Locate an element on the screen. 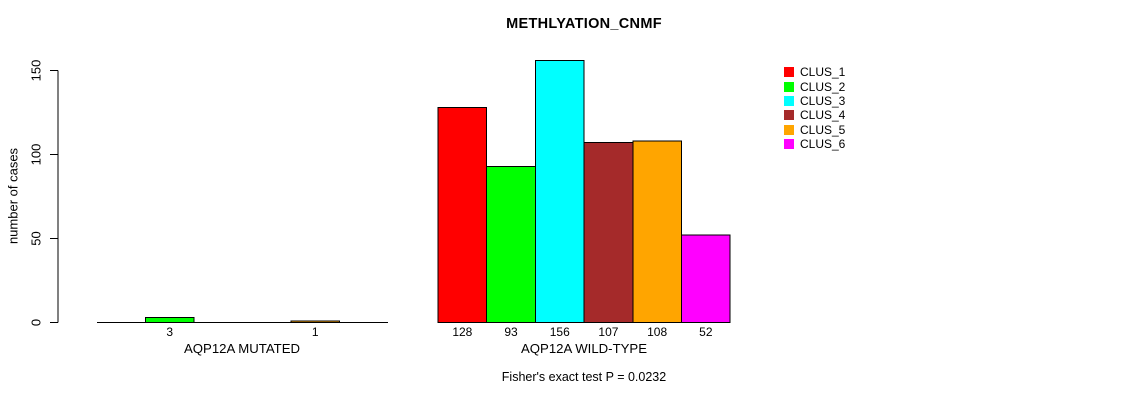 The height and width of the screenshot is (400, 1140). bar-clus_4-wild-type is located at coordinates (608, 232).